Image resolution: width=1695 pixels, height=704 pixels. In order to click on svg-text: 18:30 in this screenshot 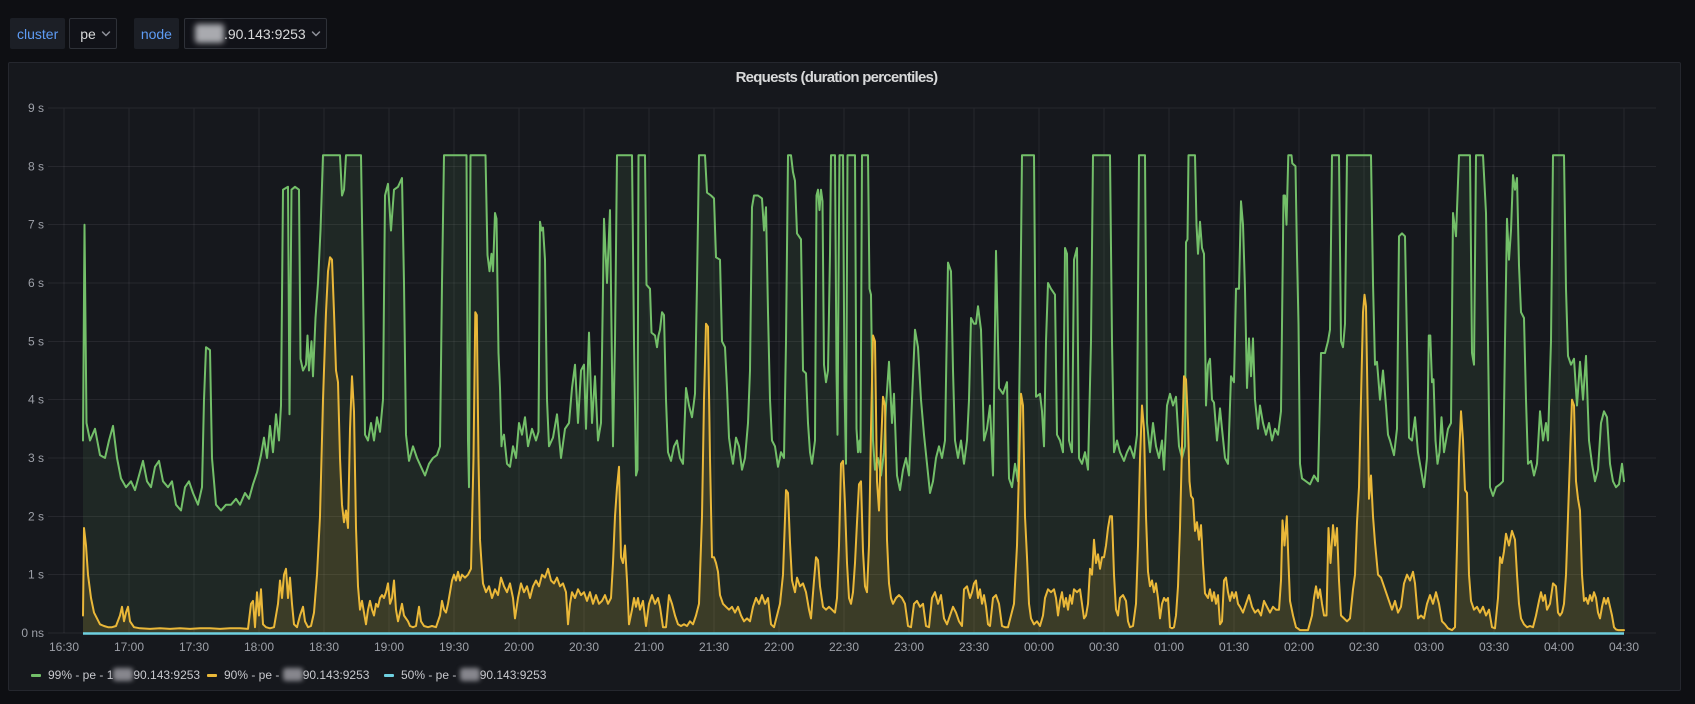, I will do `click(324, 647)`.